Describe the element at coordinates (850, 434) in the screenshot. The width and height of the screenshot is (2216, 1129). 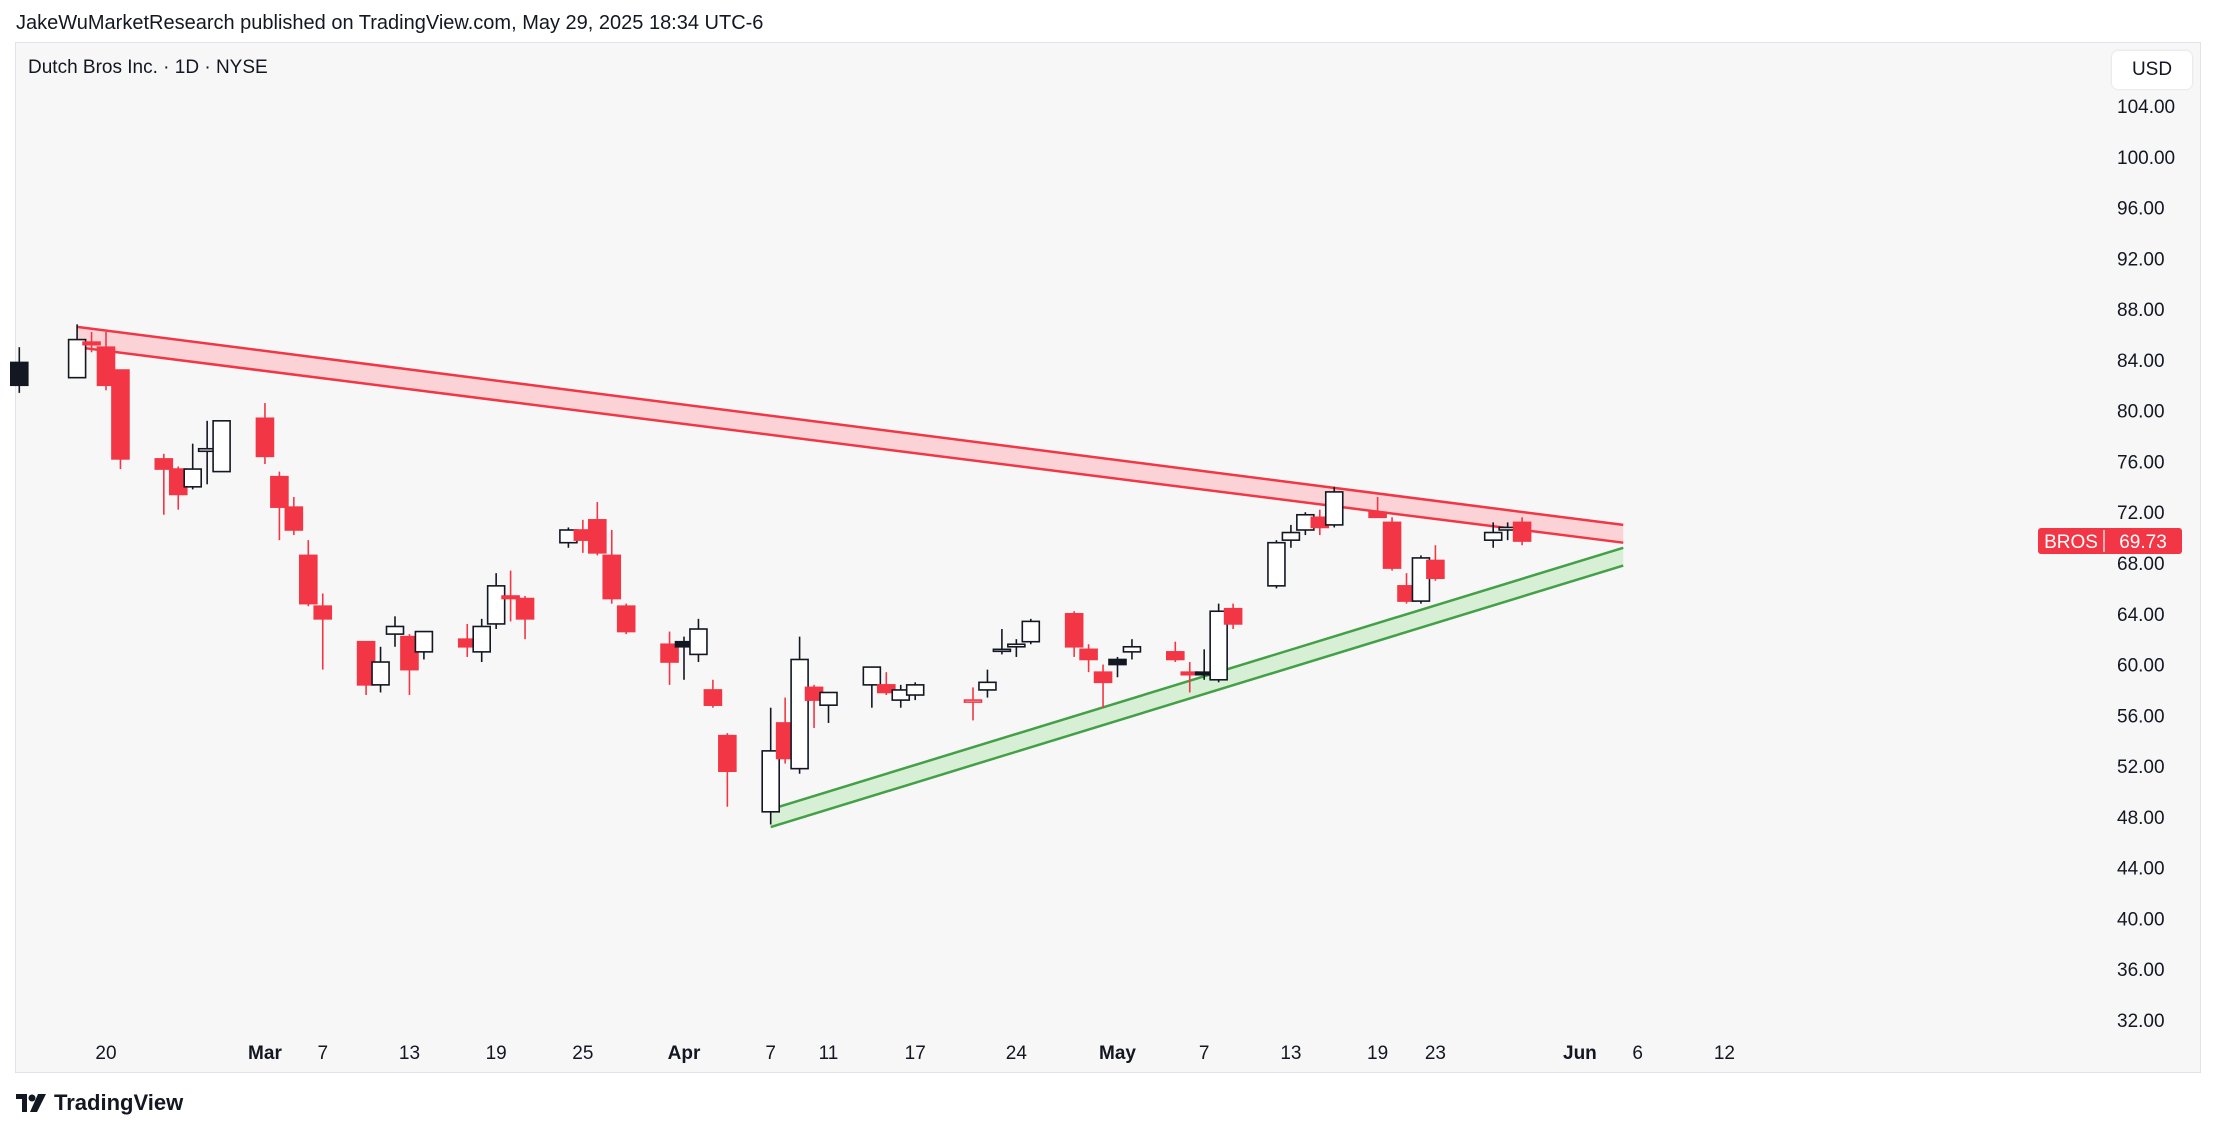
I see `resistance-band-fill` at that location.